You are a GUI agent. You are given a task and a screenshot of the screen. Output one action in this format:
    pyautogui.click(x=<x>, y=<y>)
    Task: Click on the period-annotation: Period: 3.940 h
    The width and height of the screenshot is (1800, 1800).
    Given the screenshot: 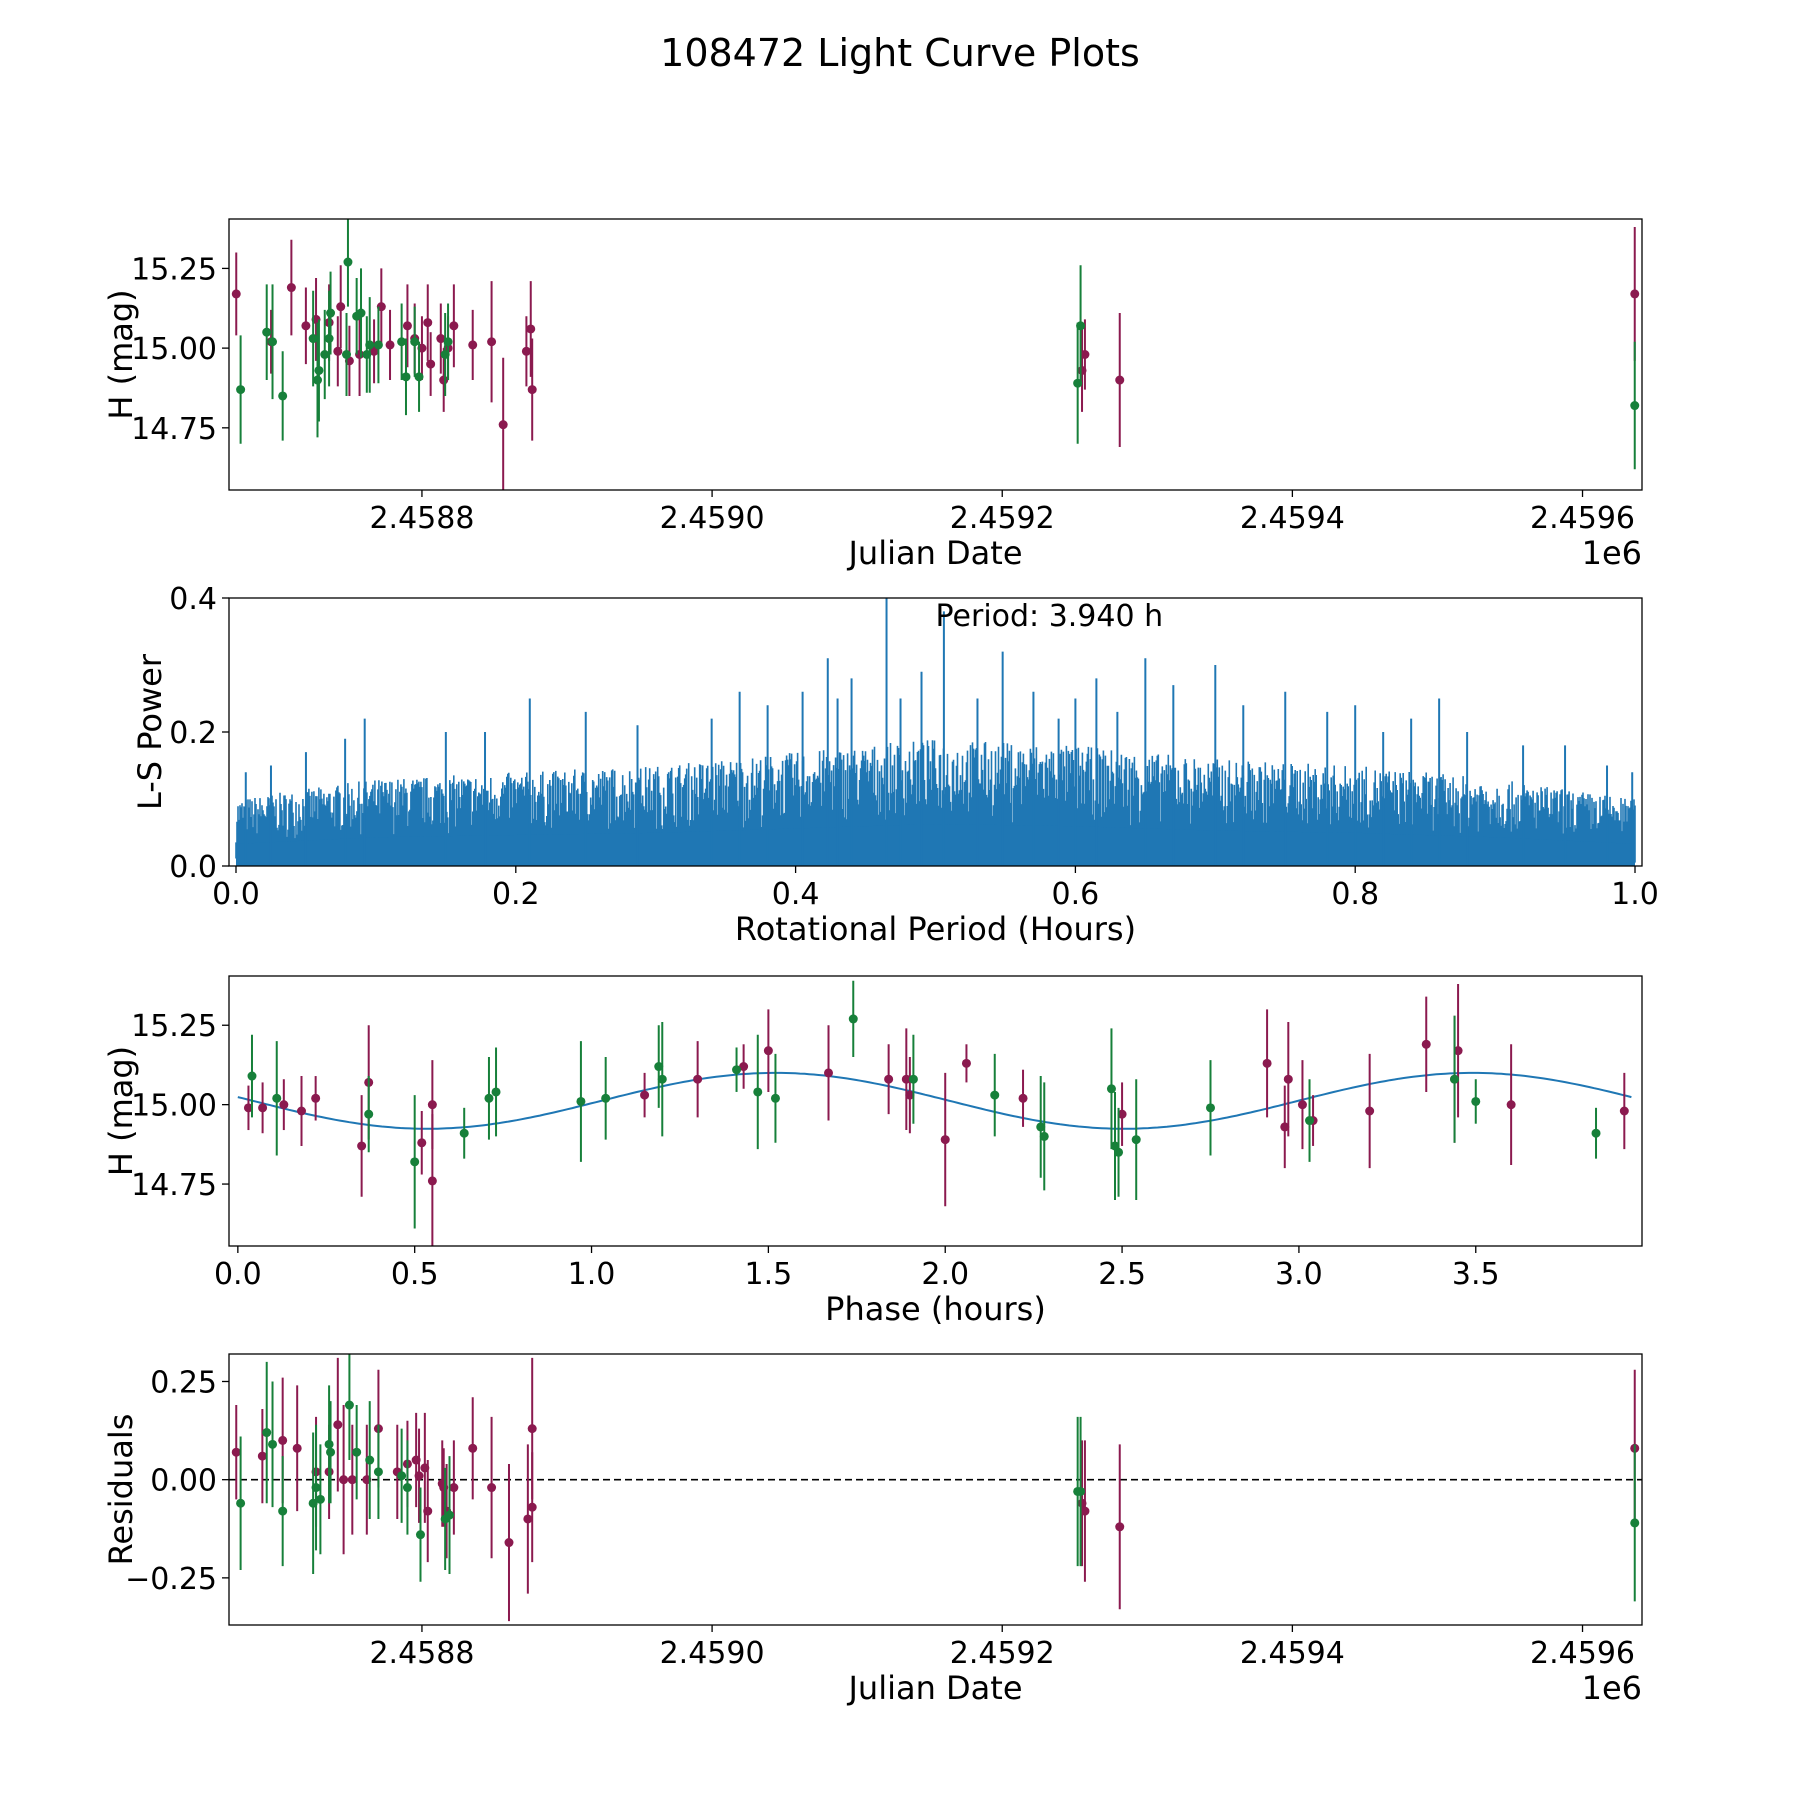 What is the action you would take?
    pyautogui.click(x=1050, y=616)
    